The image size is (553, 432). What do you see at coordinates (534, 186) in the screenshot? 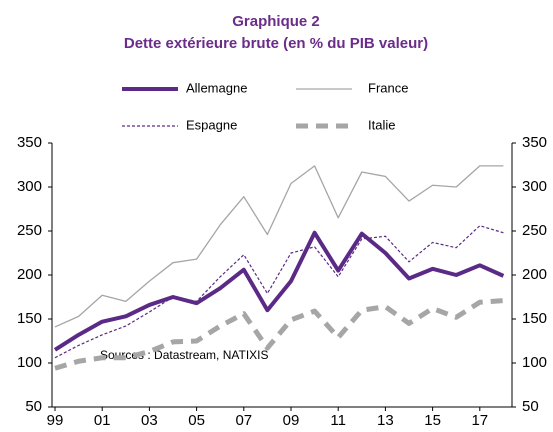
I see `y2-tick-label: 300` at bounding box center [534, 186].